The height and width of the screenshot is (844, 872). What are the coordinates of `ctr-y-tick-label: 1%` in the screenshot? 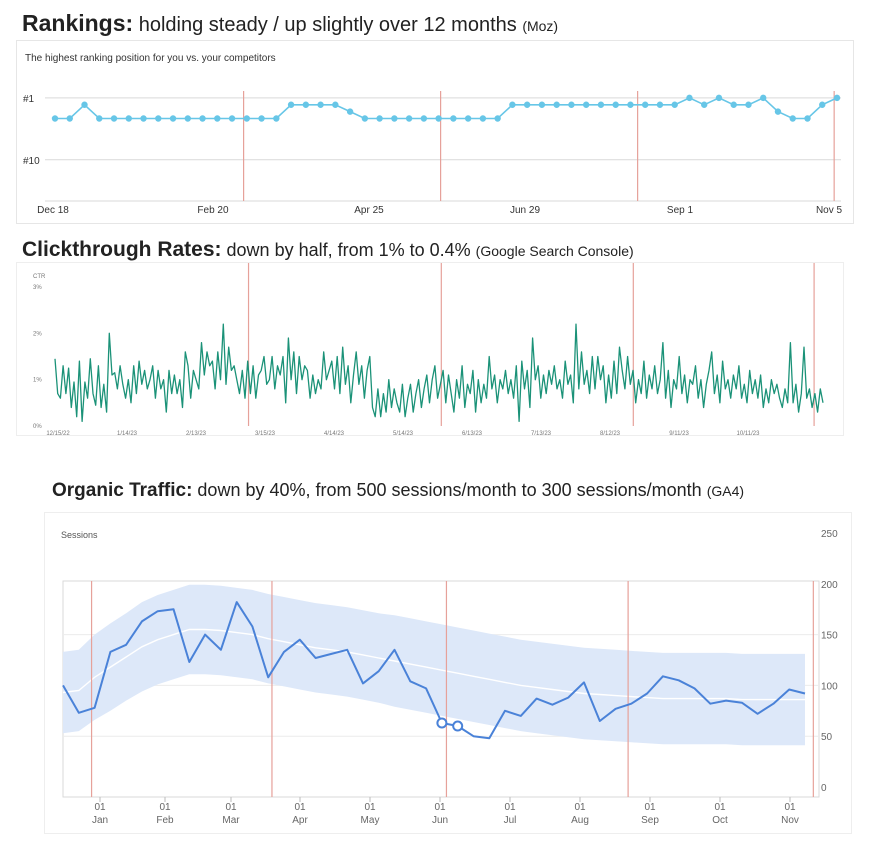 It's located at (37, 381).